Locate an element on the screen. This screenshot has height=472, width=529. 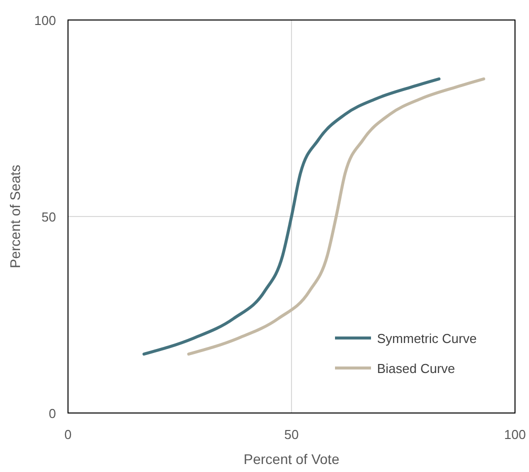
x-tick-label: 100 is located at coordinates (515, 434).